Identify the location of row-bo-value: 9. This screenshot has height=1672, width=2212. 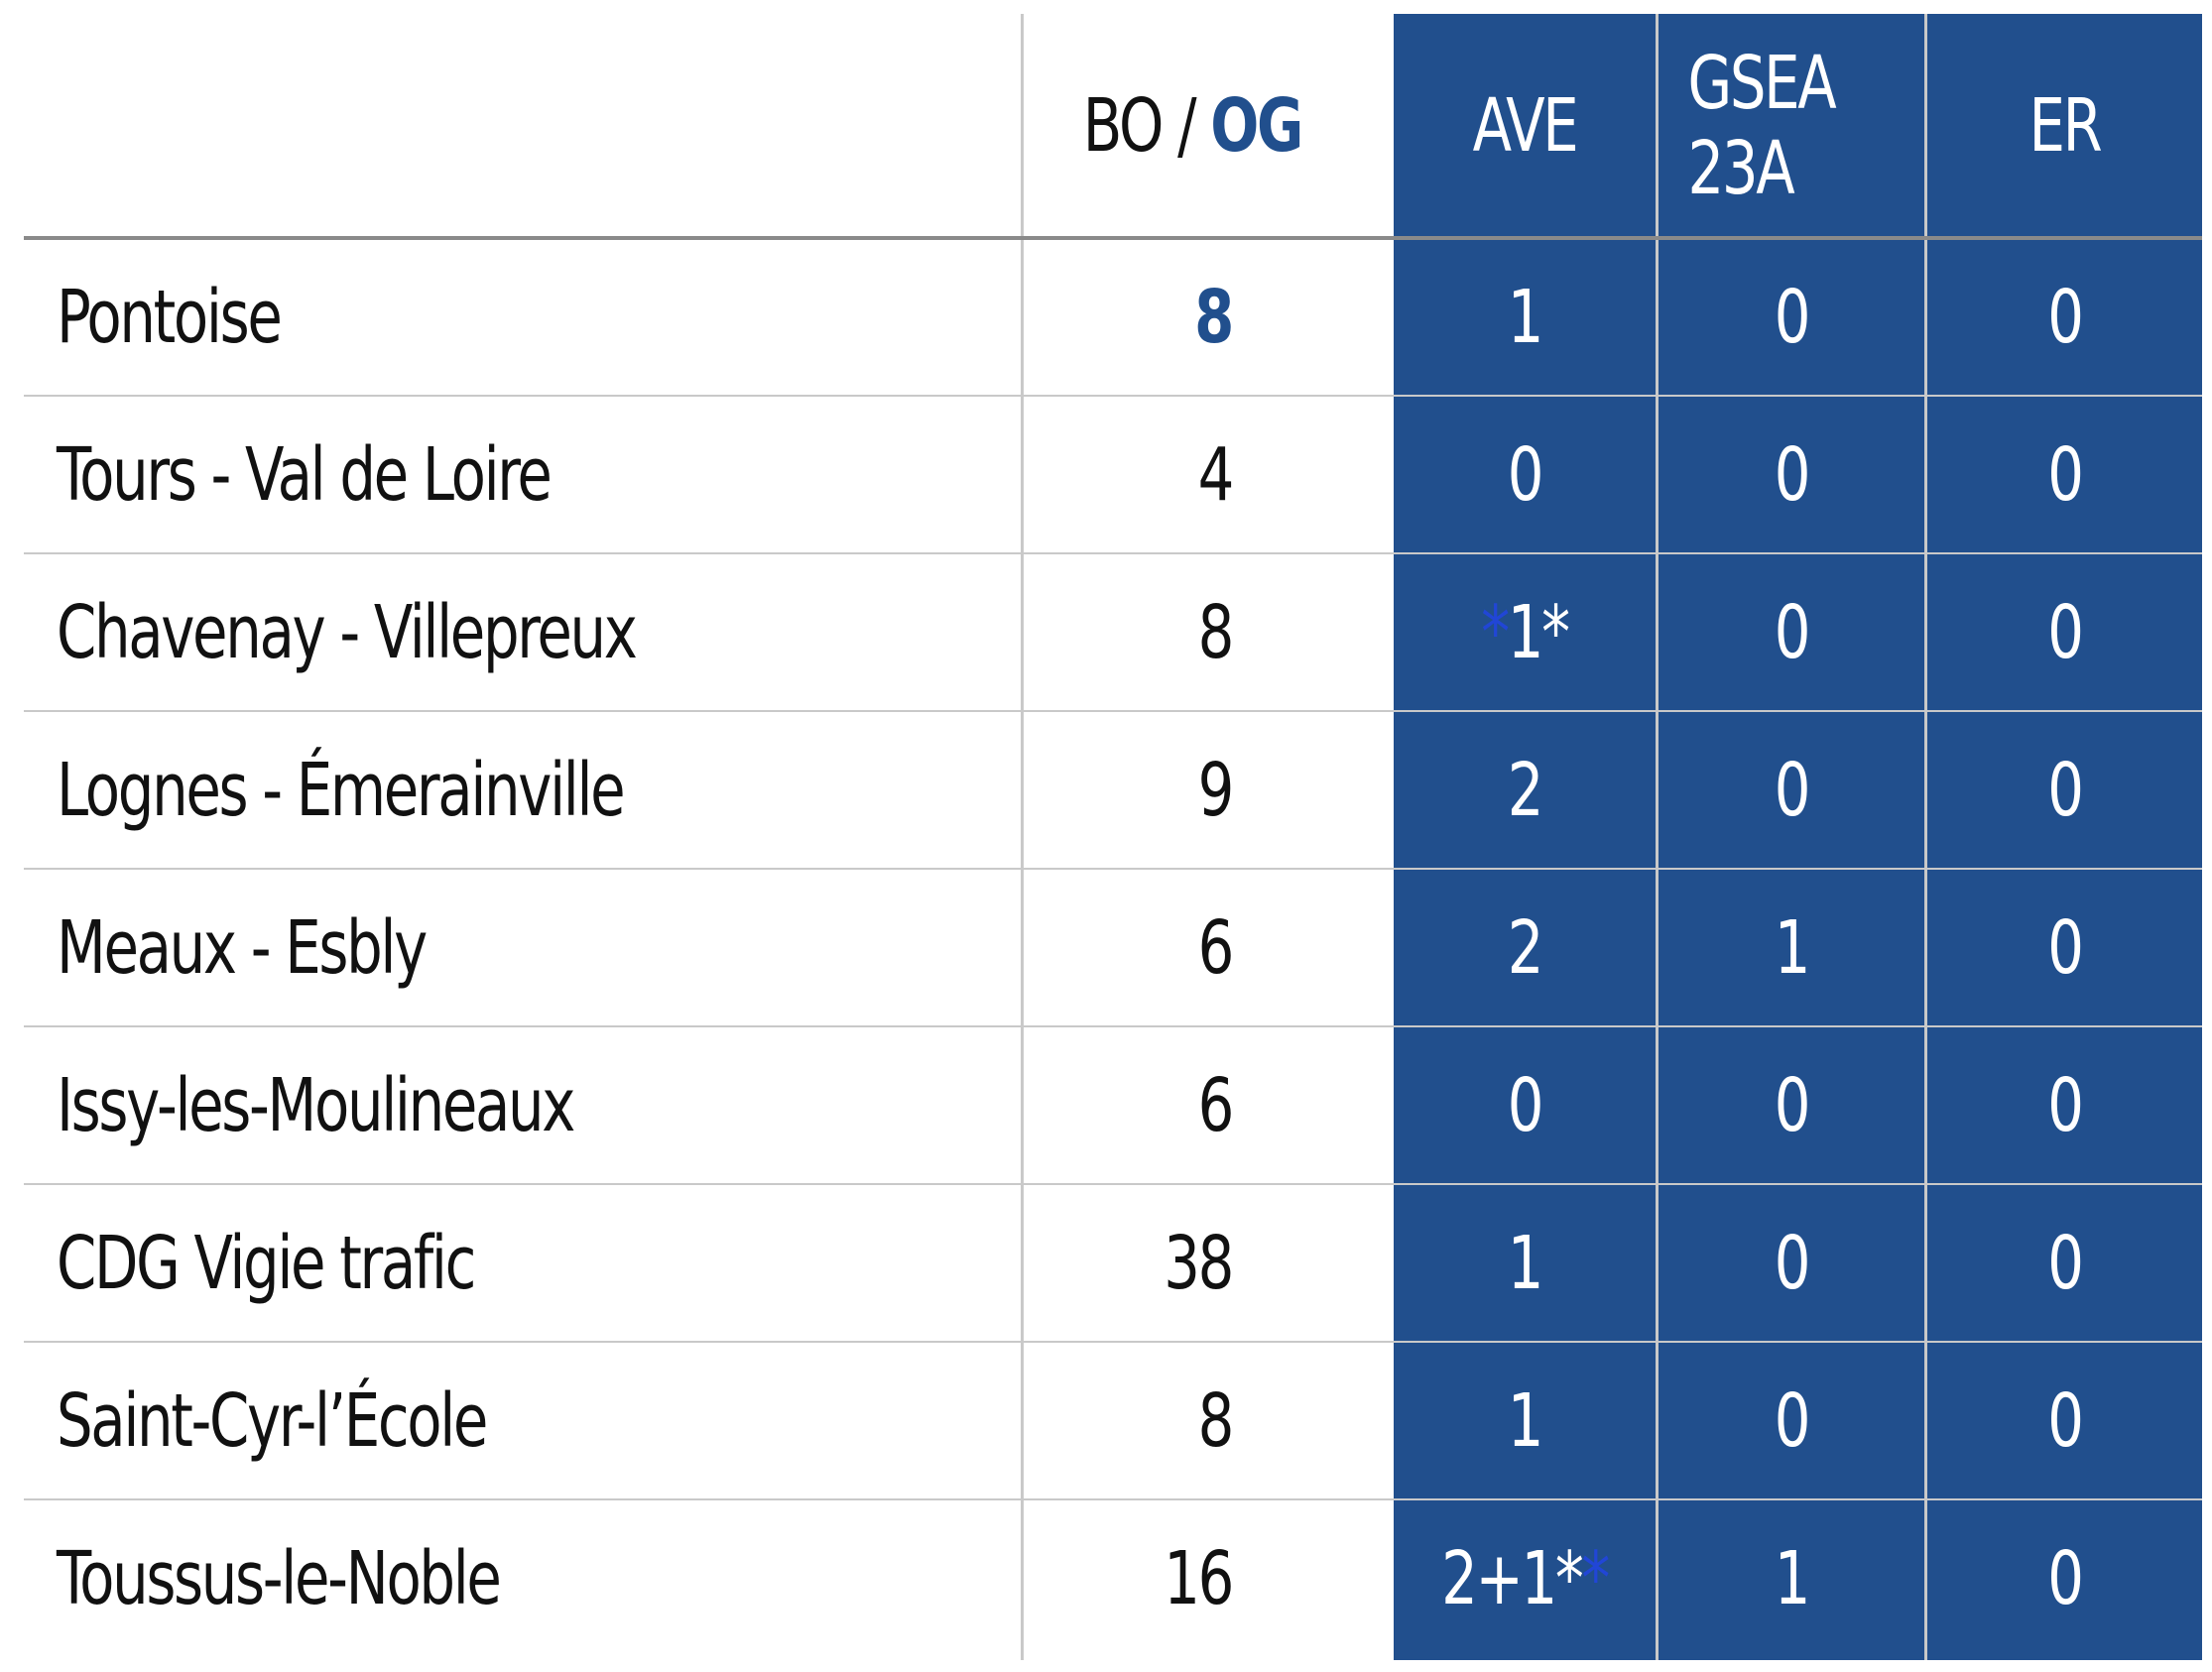
(1216, 790).